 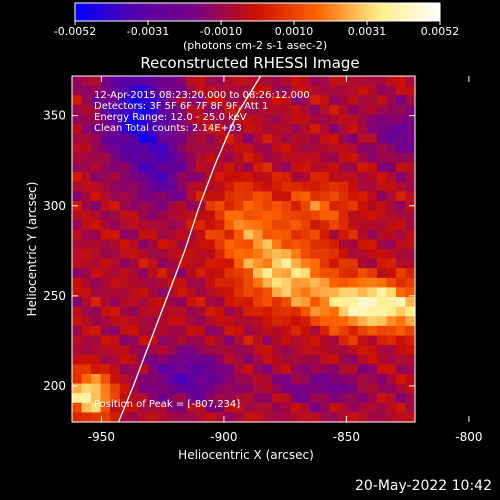 What do you see at coordinates (148, 31) in the screenshot?
I see `colorbar-tick-label: -0.0031` at bounding box center [148, 31].